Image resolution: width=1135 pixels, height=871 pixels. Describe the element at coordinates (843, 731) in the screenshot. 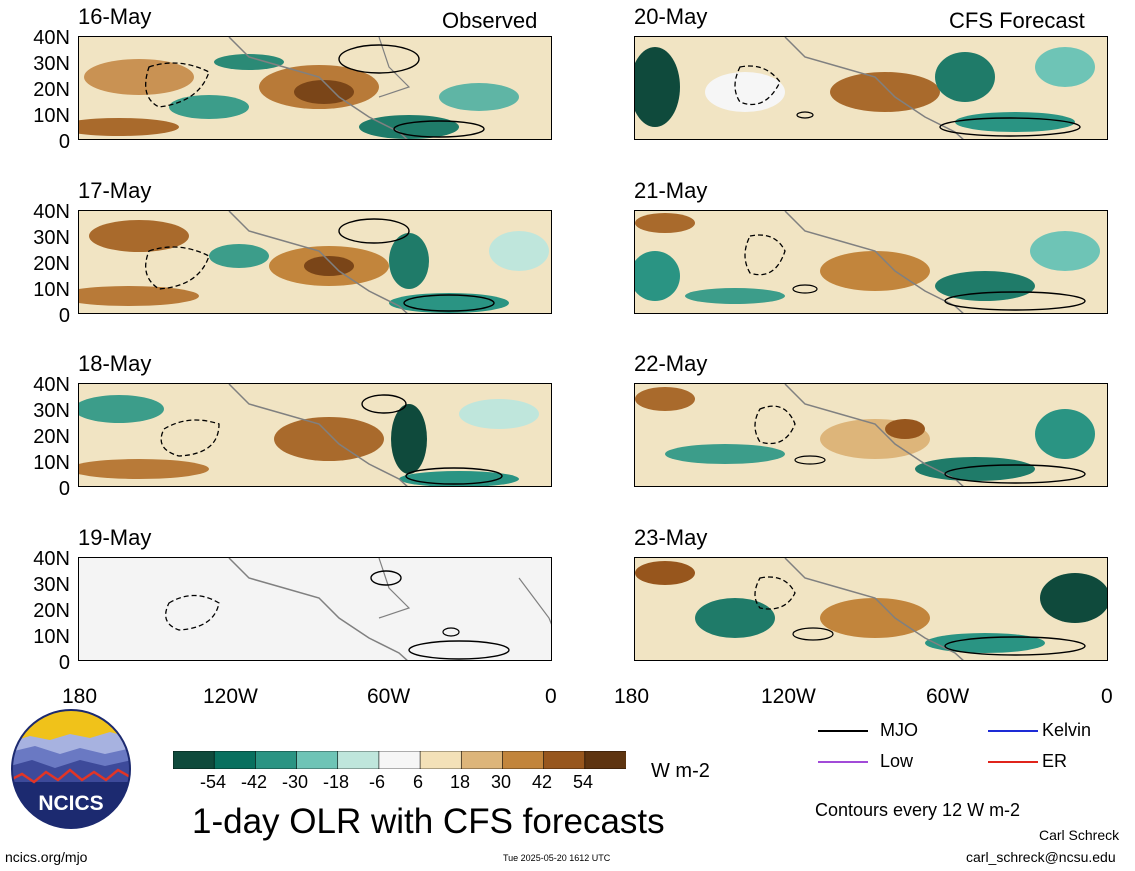

I see `legend-line-mjo` at that location.